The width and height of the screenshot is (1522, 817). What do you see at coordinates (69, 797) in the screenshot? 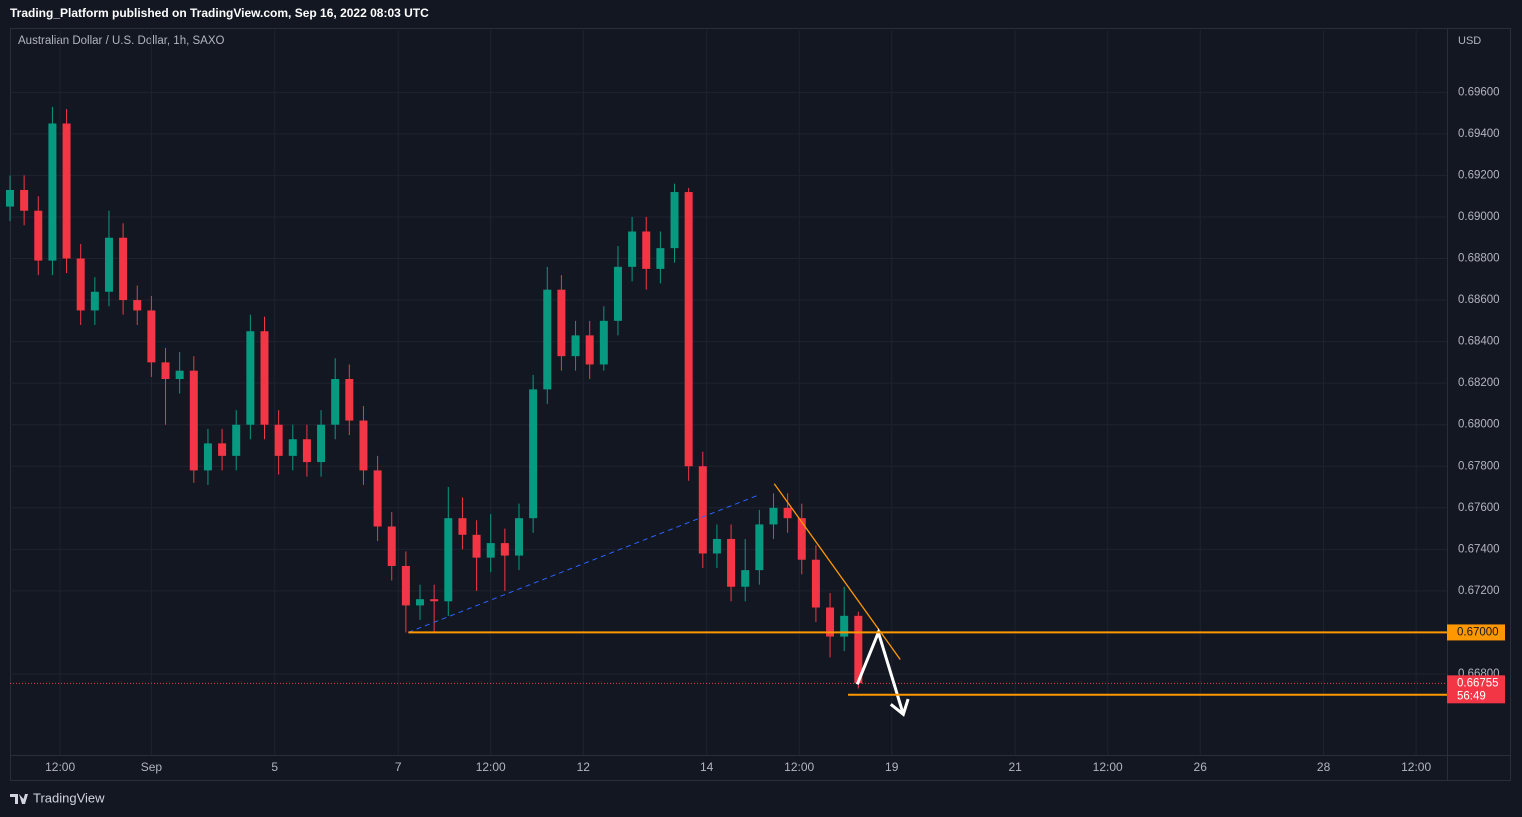
I see `brand: TradingView` at bounding box center [69, 797].